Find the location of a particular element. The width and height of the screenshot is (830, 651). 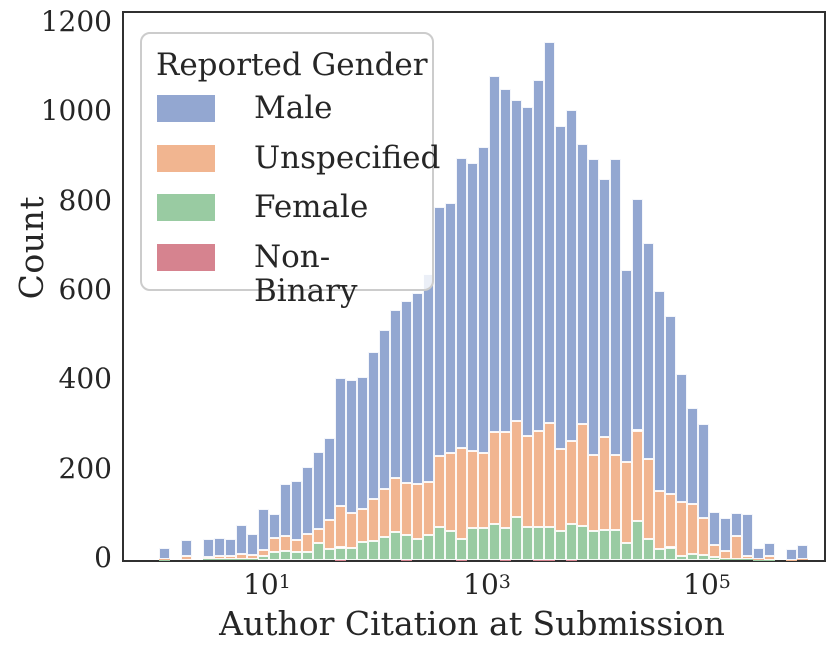

legend-swatch-male is located at coordinates (186, 108).